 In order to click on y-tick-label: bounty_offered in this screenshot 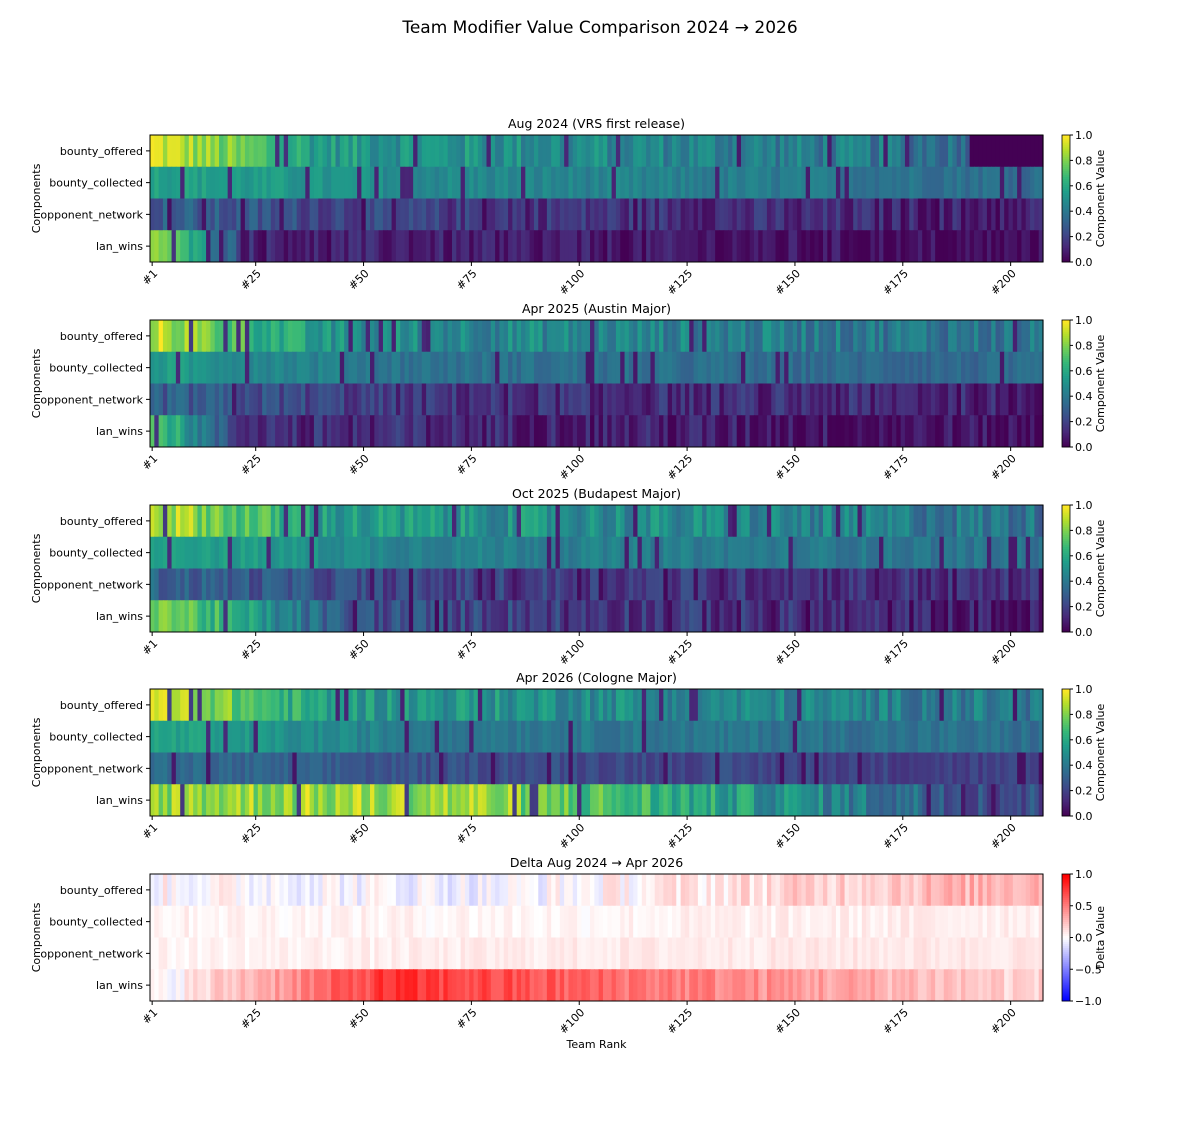, I will do `click(101, 151)`.